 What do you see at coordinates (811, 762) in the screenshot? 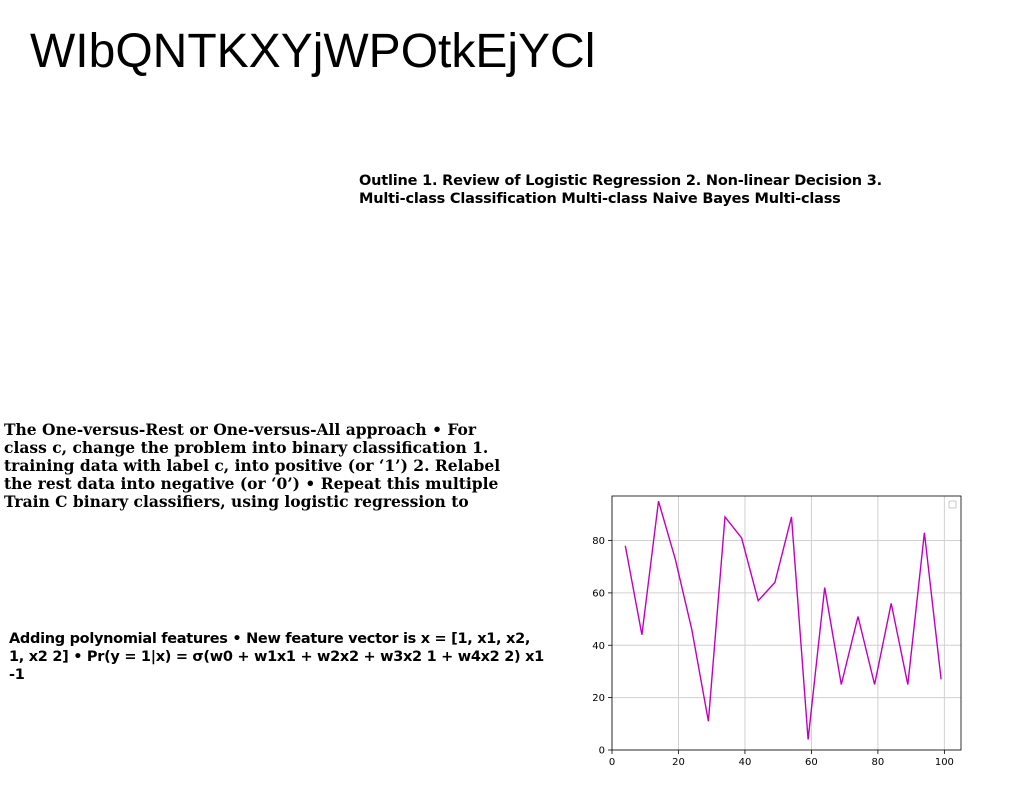
I see `x-tick-label: 60` at bounding box center [811, 762].